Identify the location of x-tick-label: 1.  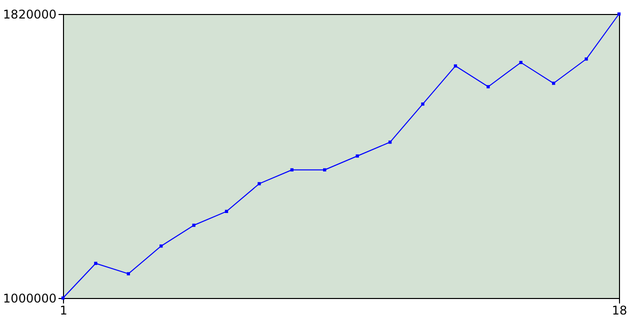
(64, 311).